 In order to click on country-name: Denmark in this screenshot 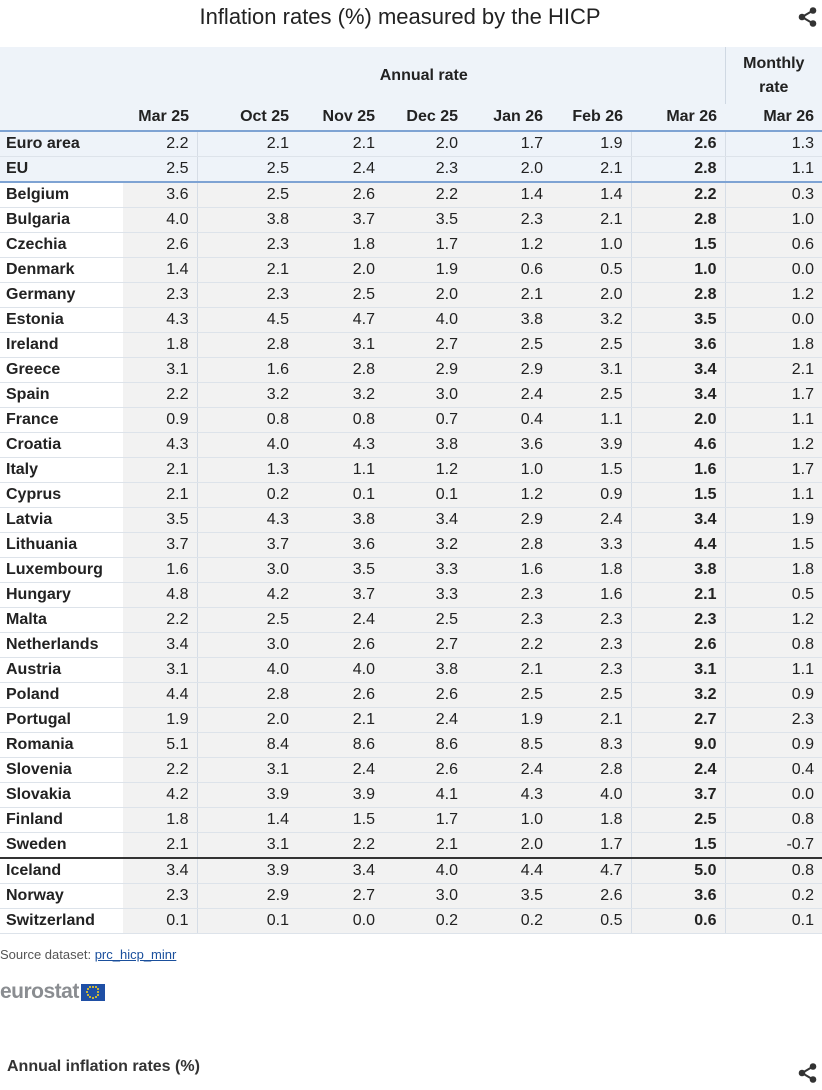, I will do `click(61, 270)`.